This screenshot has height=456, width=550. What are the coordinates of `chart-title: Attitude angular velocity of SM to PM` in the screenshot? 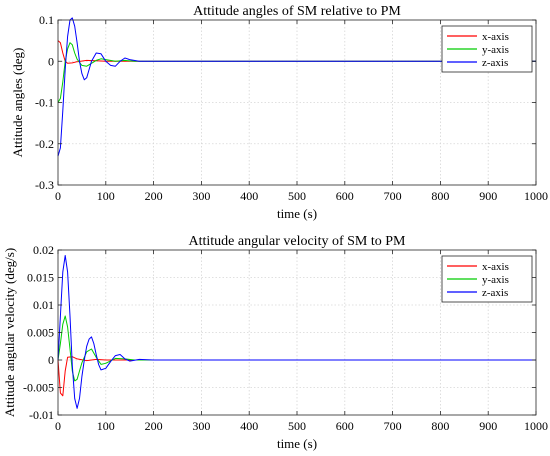 It's located at (298, 241).